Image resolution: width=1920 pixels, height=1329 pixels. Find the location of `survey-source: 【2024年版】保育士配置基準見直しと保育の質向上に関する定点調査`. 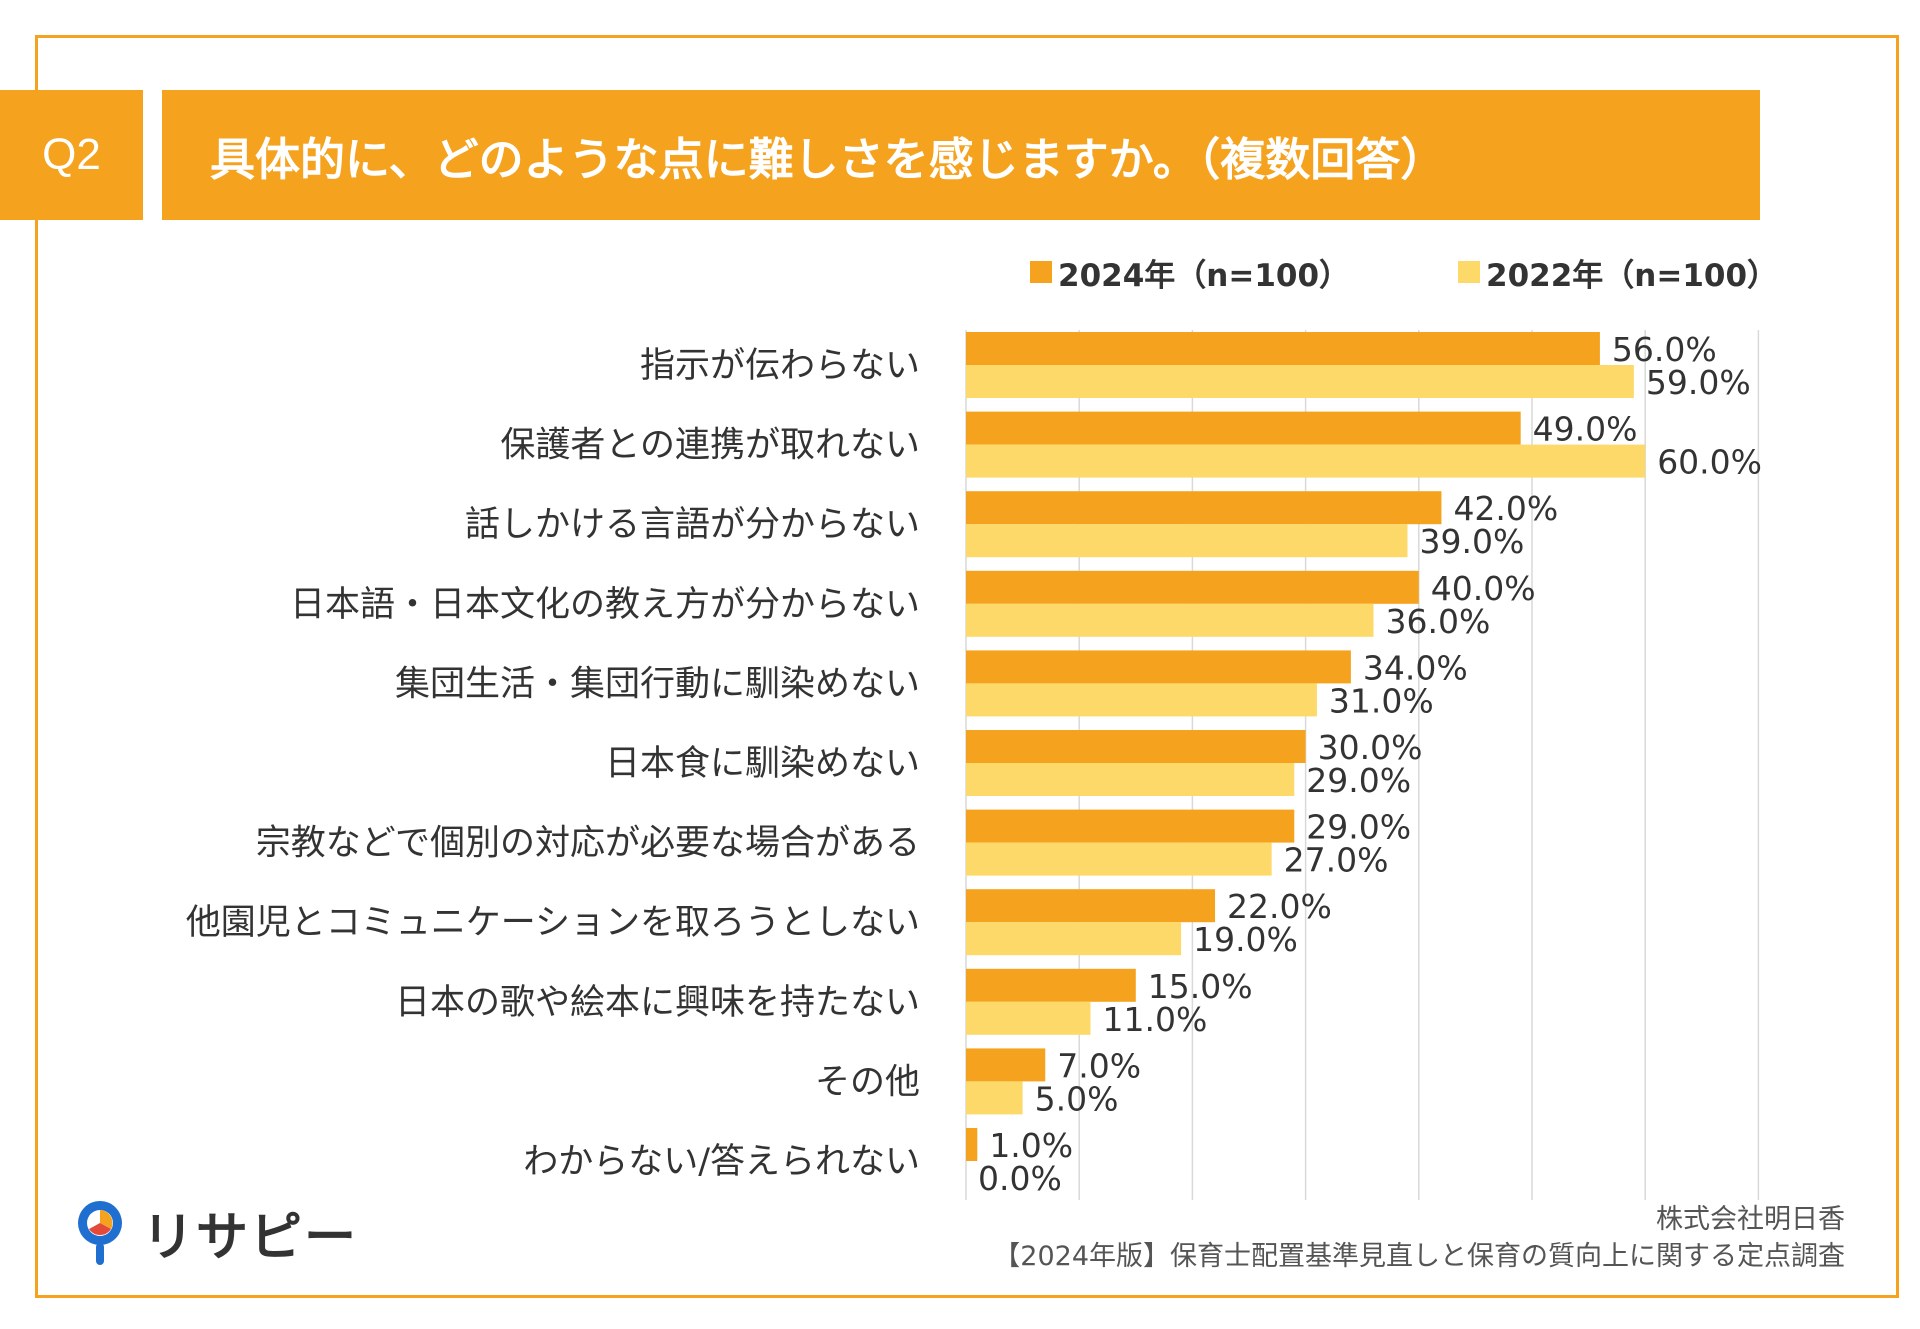

survey-source: 【2024年版】保育士配置基準見直しと保育の質向上に関する定点調査 is located at coordinates (1419, 1256).